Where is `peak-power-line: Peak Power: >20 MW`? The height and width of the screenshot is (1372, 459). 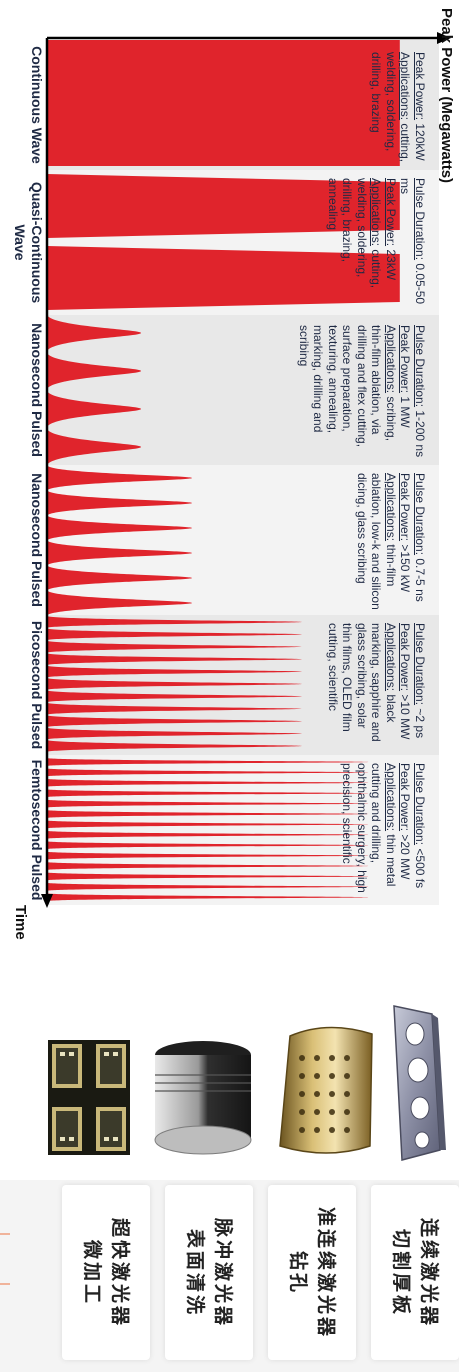 peak-power-line: Peak Power: >20 MW is located at coordinates (405, 821).